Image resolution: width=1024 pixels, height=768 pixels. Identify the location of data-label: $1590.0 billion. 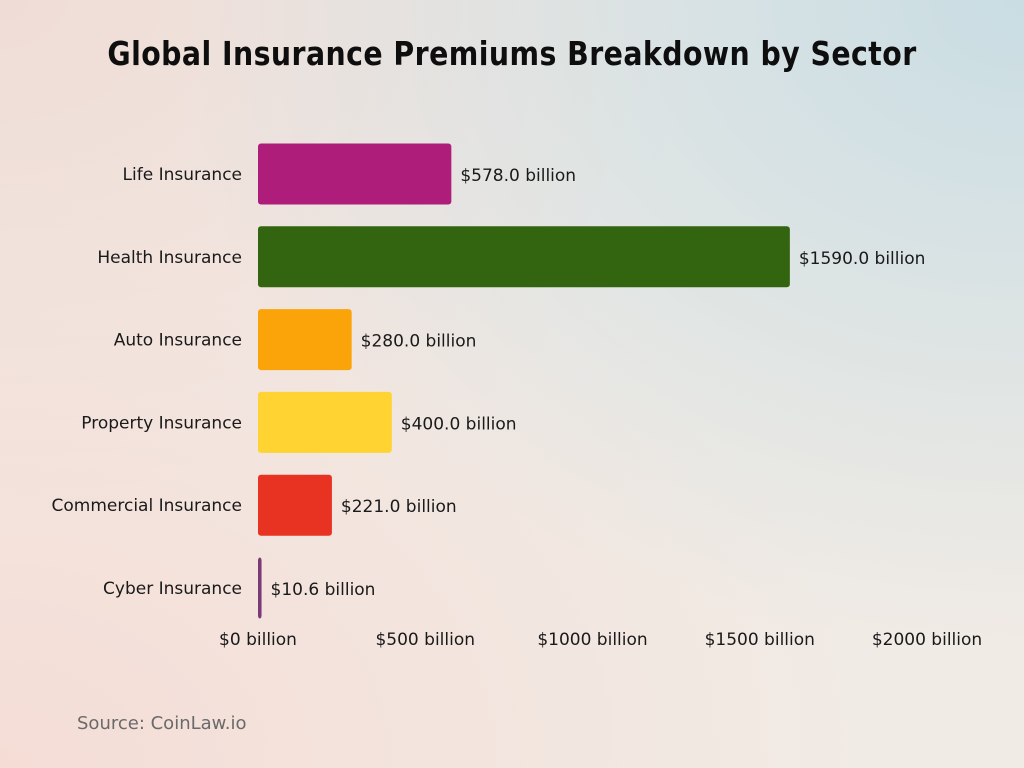
(862, 259).